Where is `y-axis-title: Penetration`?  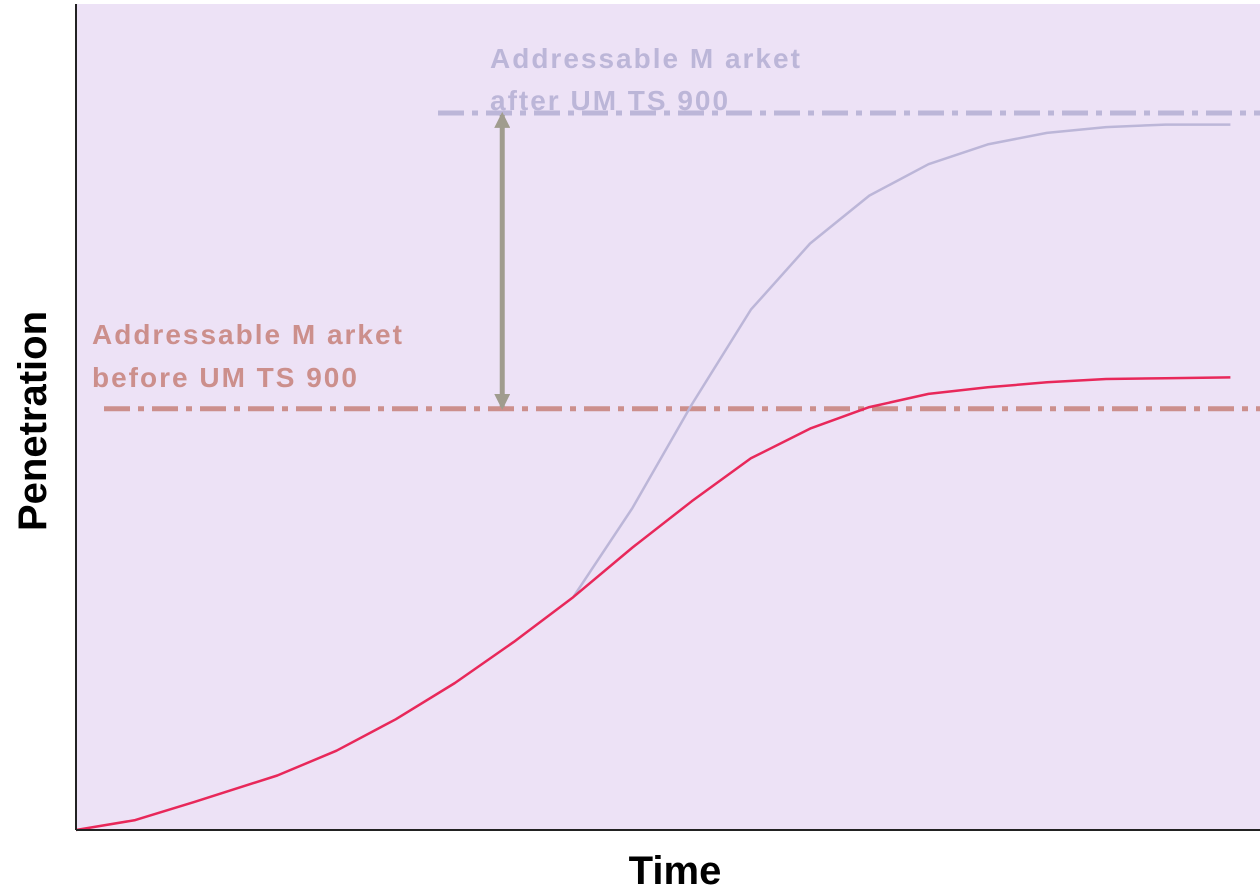
y-axis-title: Penetration is located at coordinates (33, 421).